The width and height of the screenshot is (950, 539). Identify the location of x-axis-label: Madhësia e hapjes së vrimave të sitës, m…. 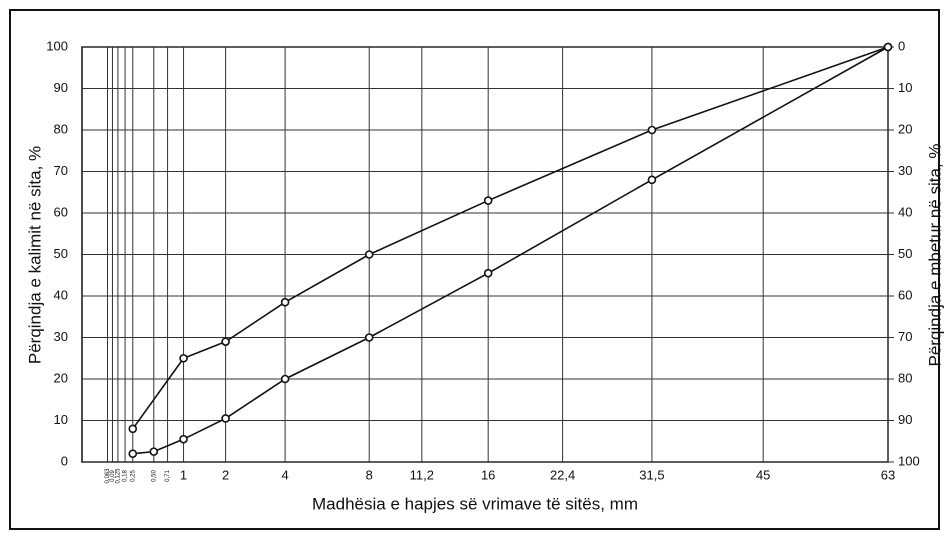
(475, 503).